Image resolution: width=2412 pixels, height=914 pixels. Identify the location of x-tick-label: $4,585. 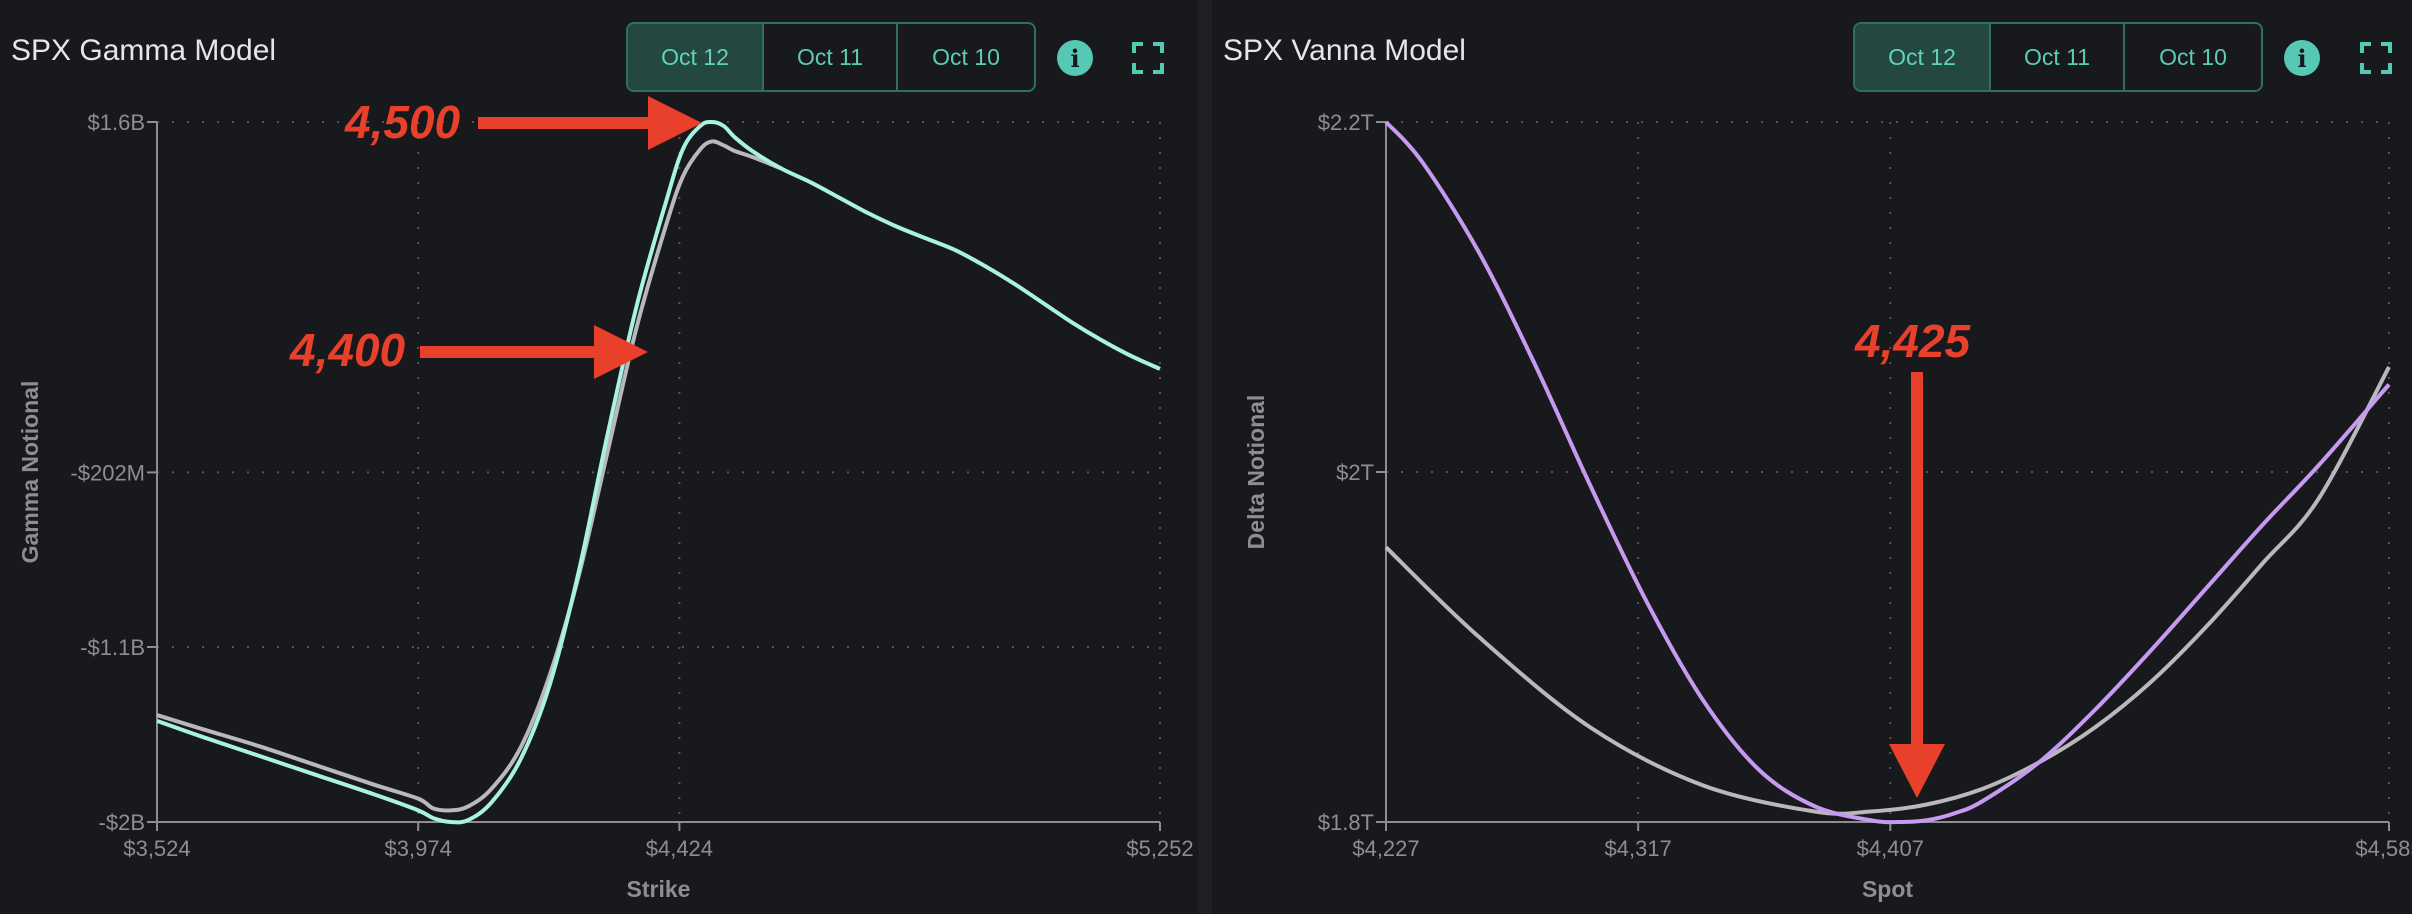
(2383, 848).